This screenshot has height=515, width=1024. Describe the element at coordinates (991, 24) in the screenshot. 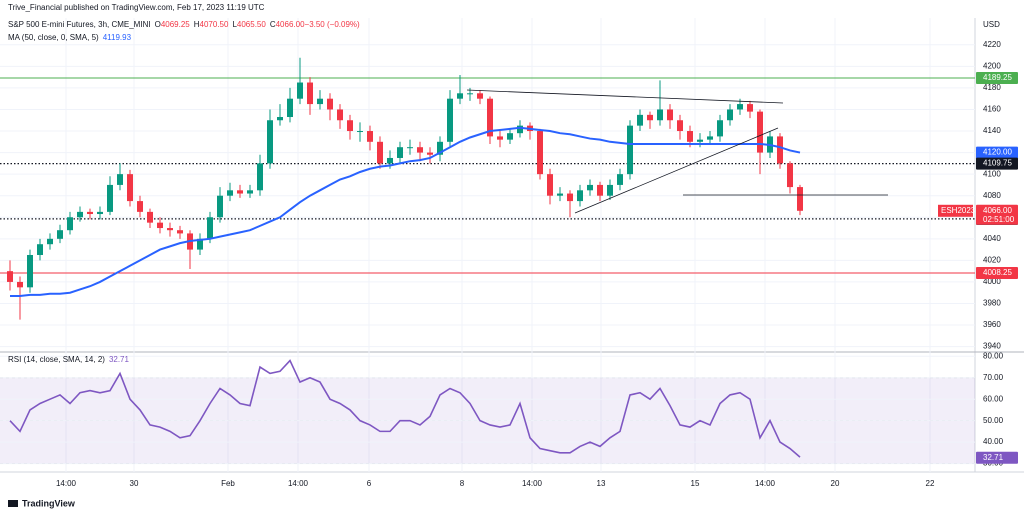

I see `currency: USD` at that location.